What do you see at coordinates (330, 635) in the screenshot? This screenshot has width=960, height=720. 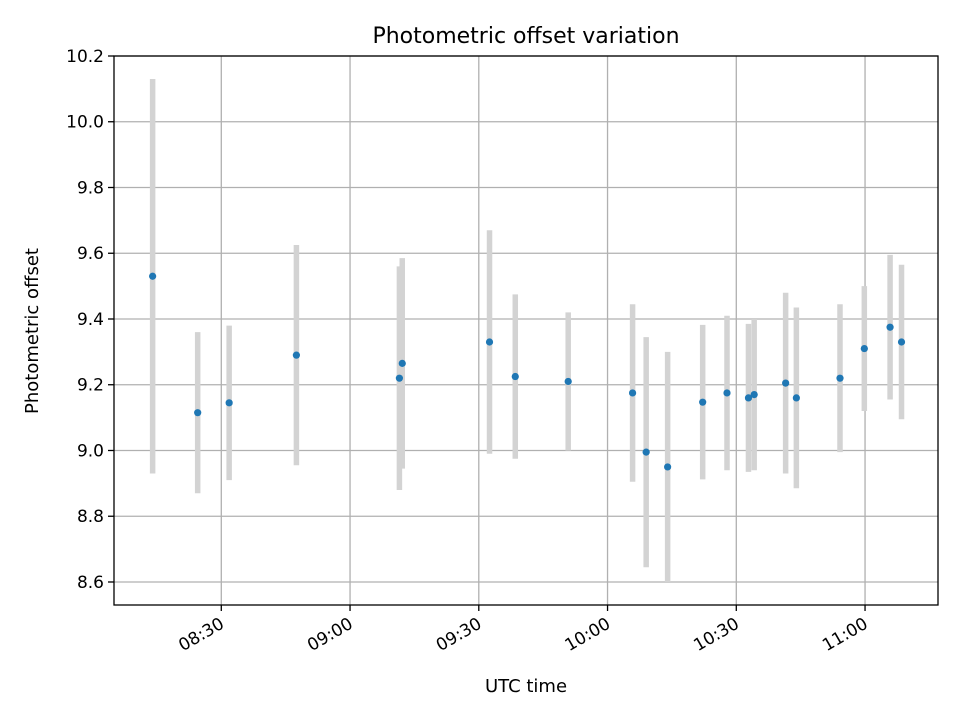 I see `x-tick-label: 09:00` at bounding box center [330, 635].